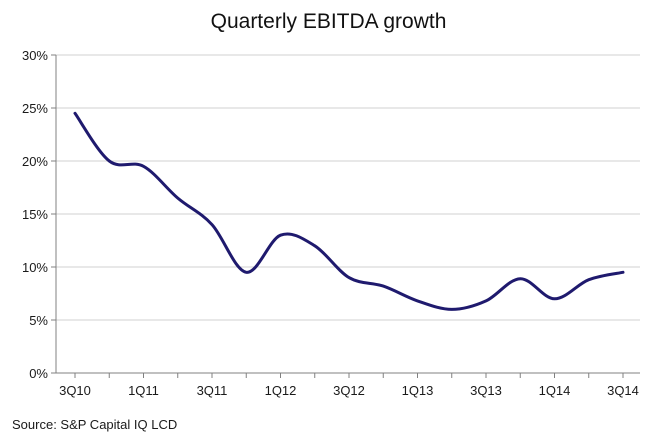  Describe the element at coordinates (349, 390) in the screenshot. I see `x-tick-label: 3Q12` at that location.